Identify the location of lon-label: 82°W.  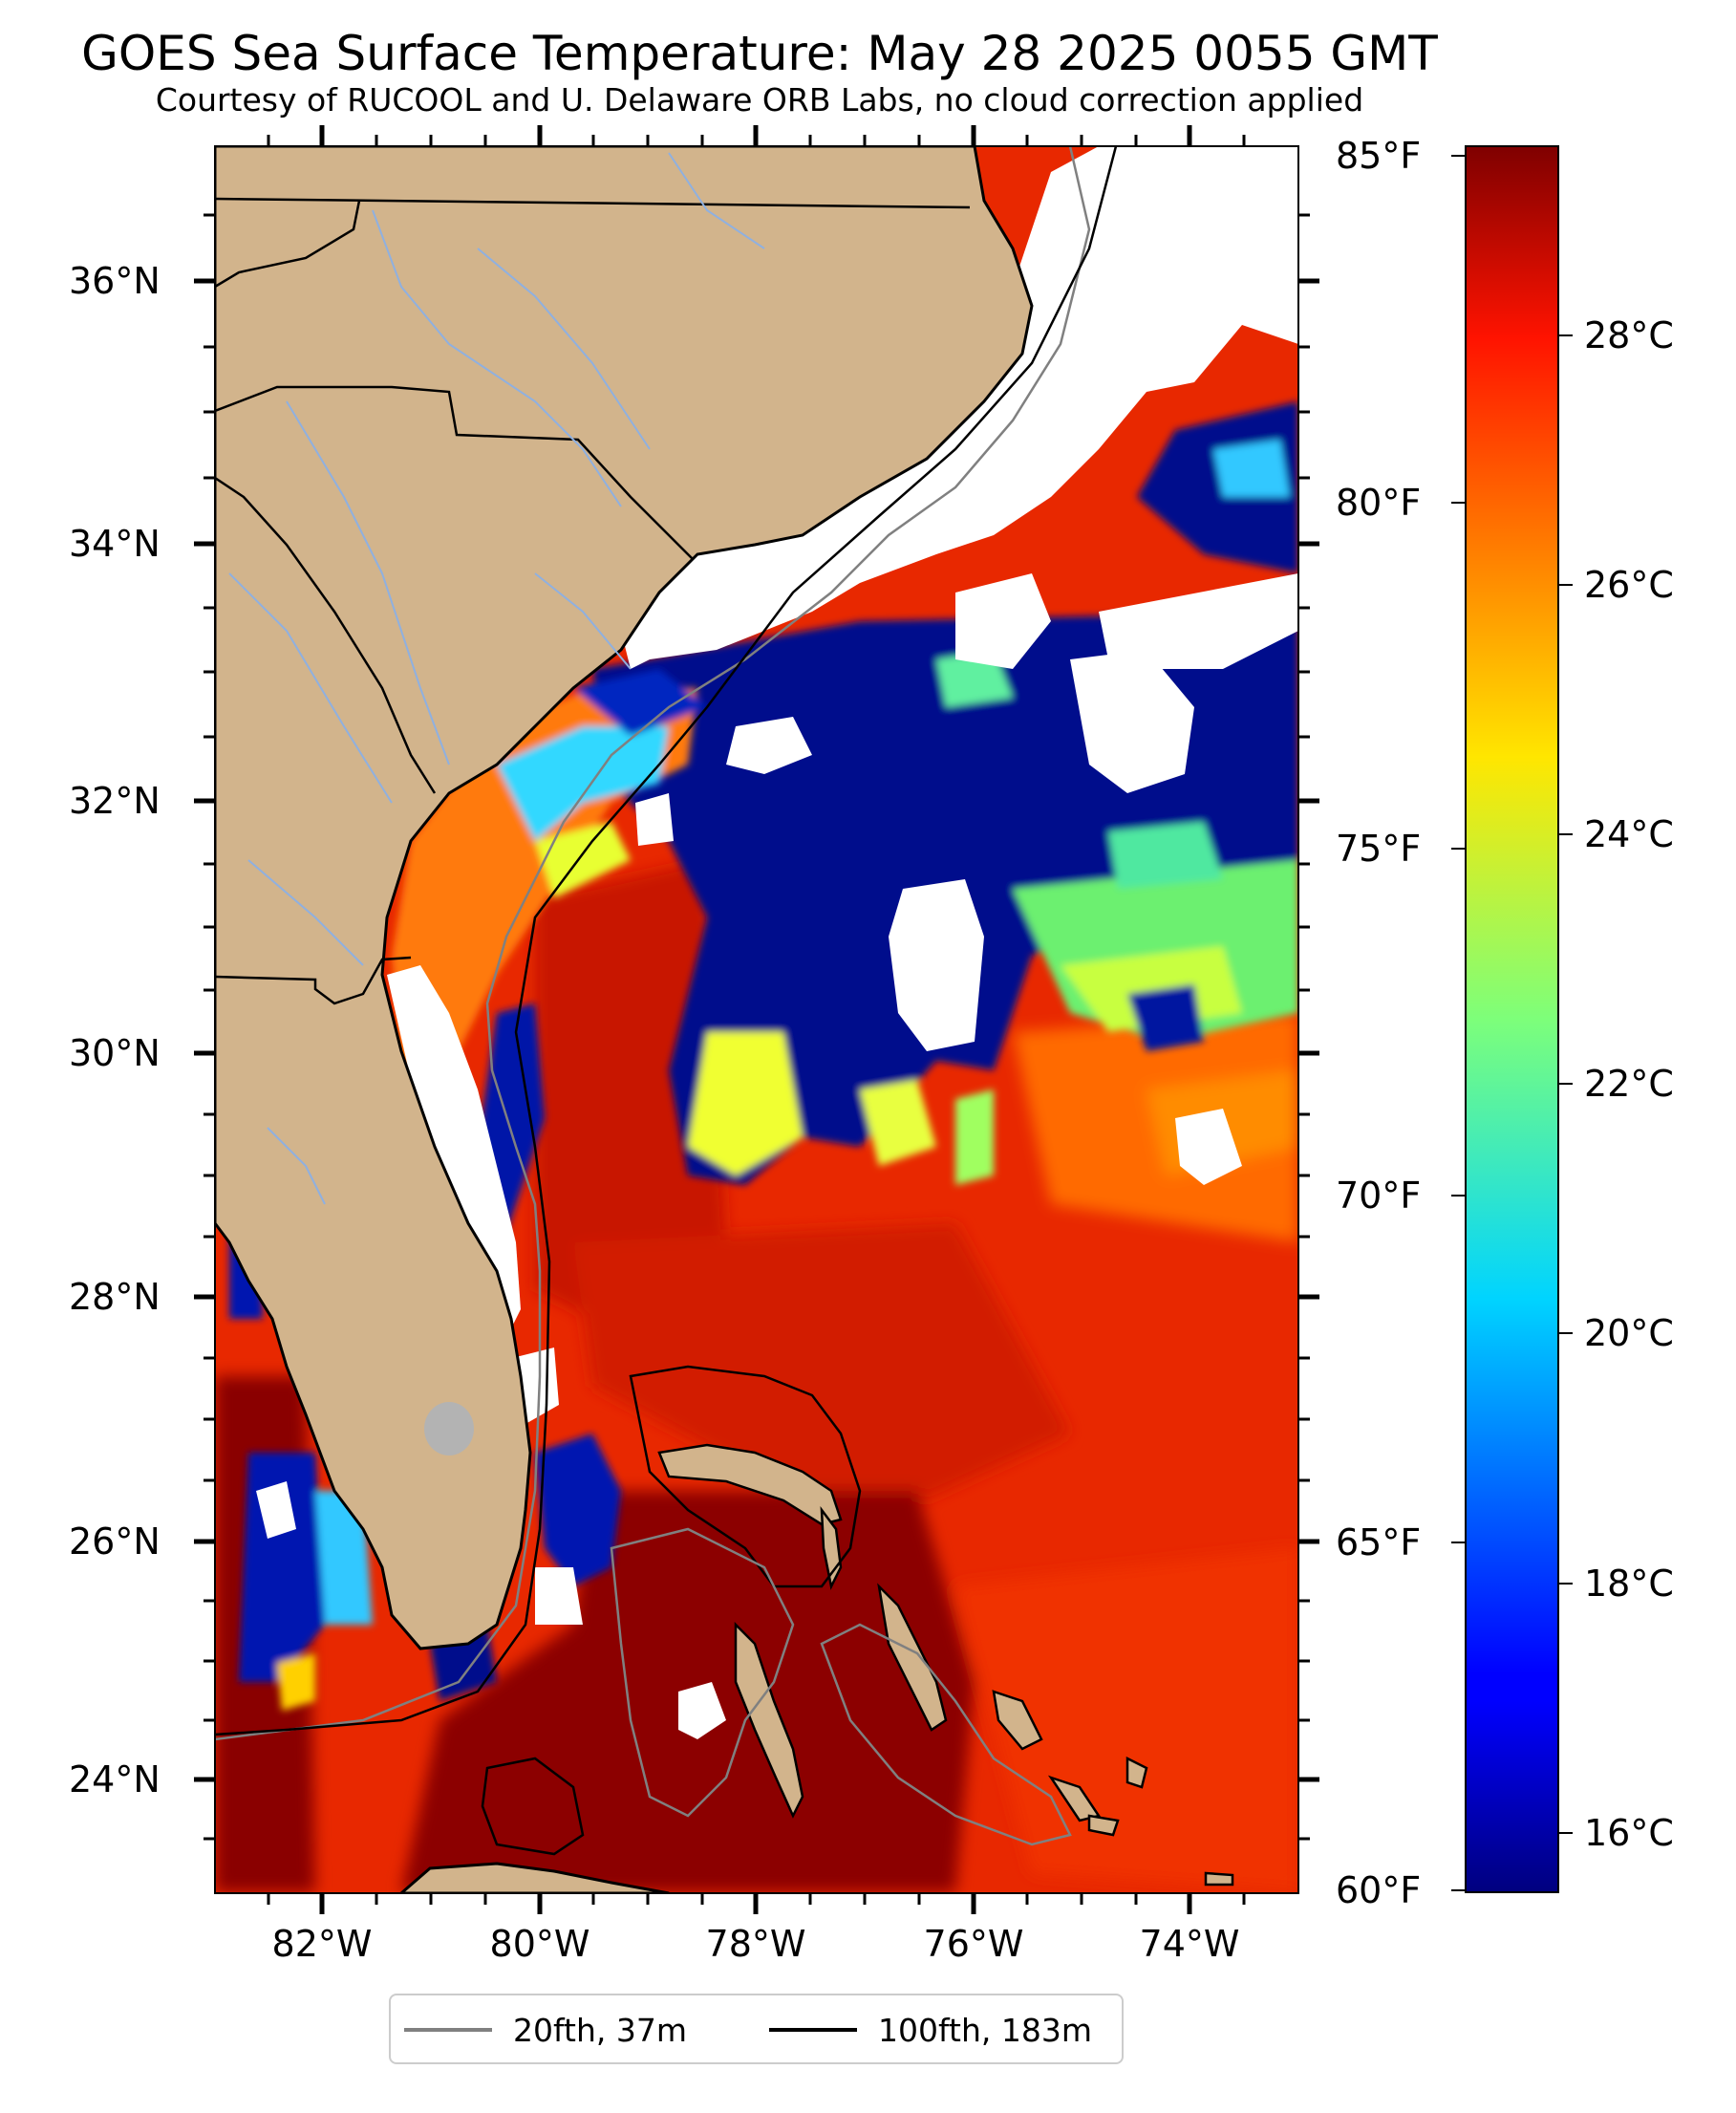
(322, 1944).